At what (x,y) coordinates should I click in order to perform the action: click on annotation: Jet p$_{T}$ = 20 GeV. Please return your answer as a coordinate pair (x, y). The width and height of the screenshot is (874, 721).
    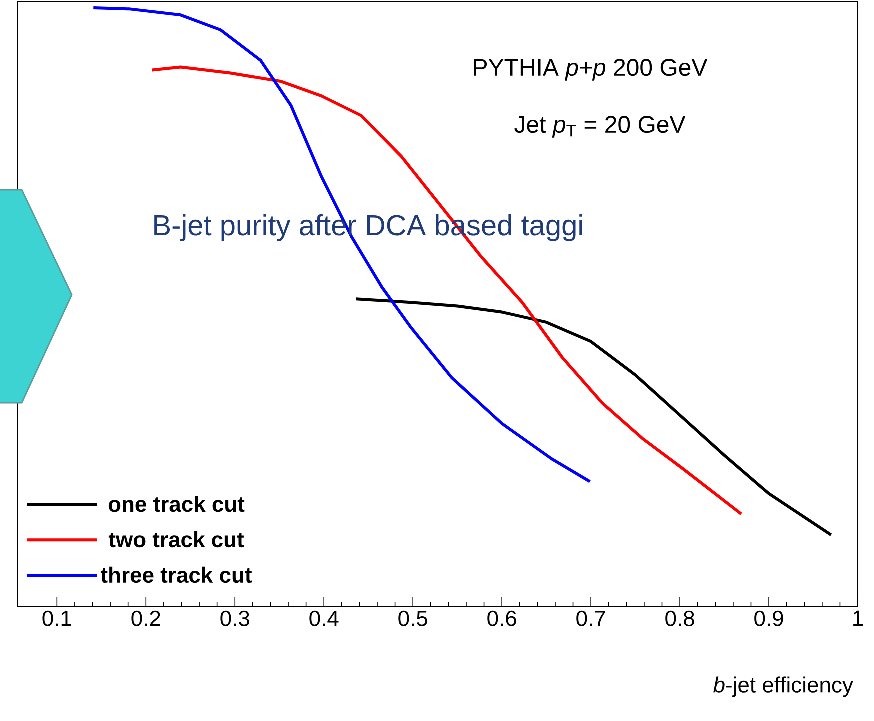
    Looking at the image, I should click on (600, 127).